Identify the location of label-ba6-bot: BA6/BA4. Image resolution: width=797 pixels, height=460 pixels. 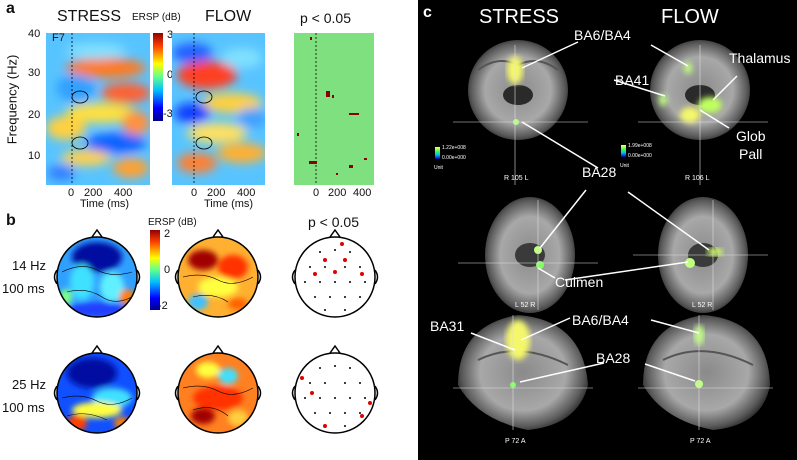
(600, 320).